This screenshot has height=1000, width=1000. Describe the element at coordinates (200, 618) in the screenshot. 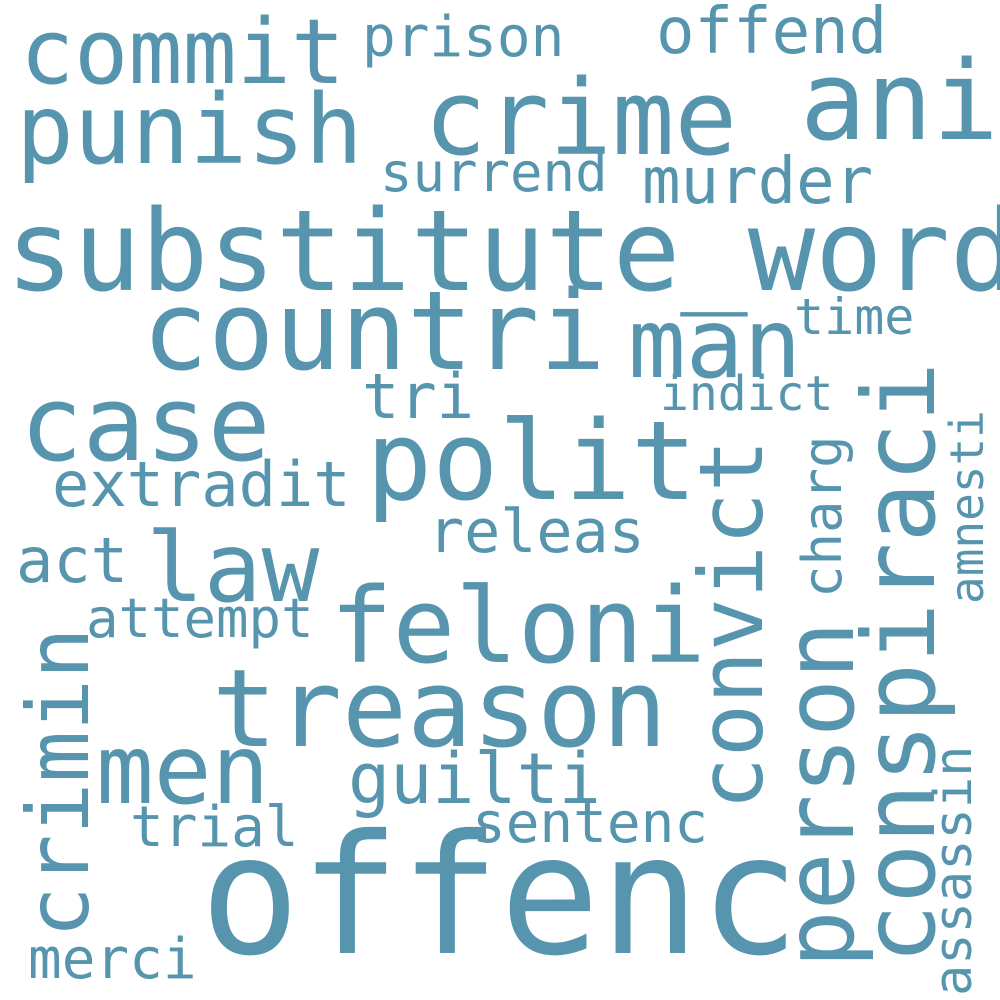

I see `word-attempt: attempt` at that location.